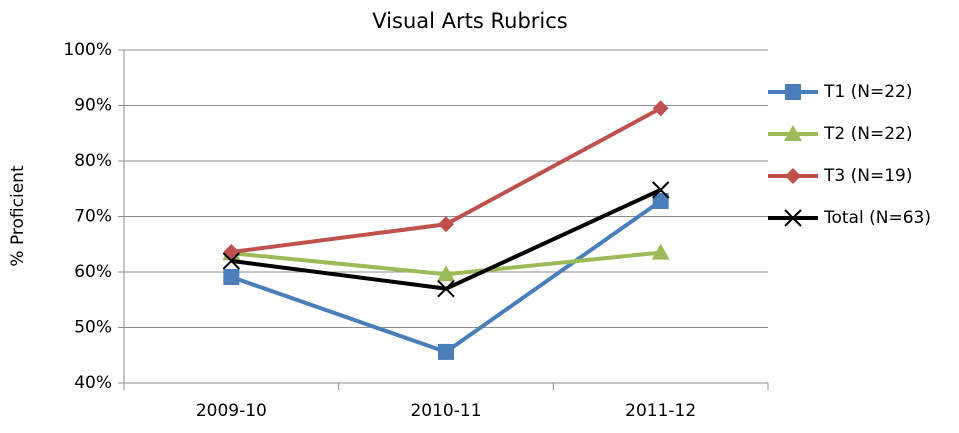  Describe the element at coordinates (87, 50) in the screenshot. I see `y-tick-label: 100%` at that location.